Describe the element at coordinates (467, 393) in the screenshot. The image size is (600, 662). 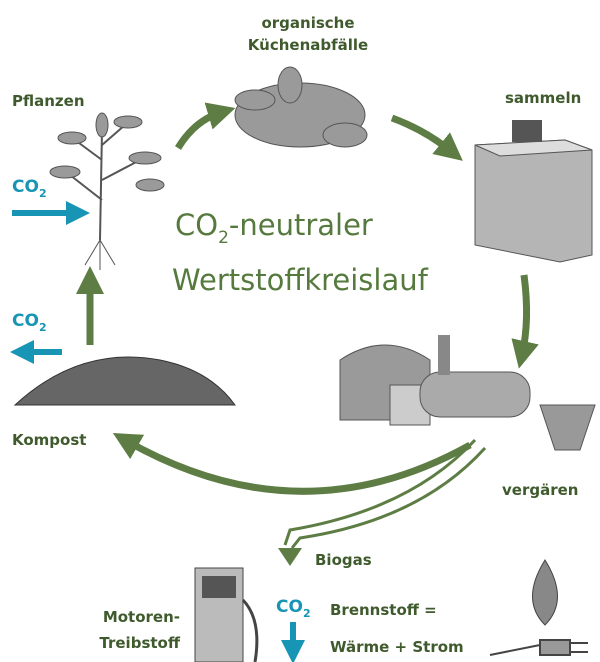
I see `biogas-plant-illustration` at that location.